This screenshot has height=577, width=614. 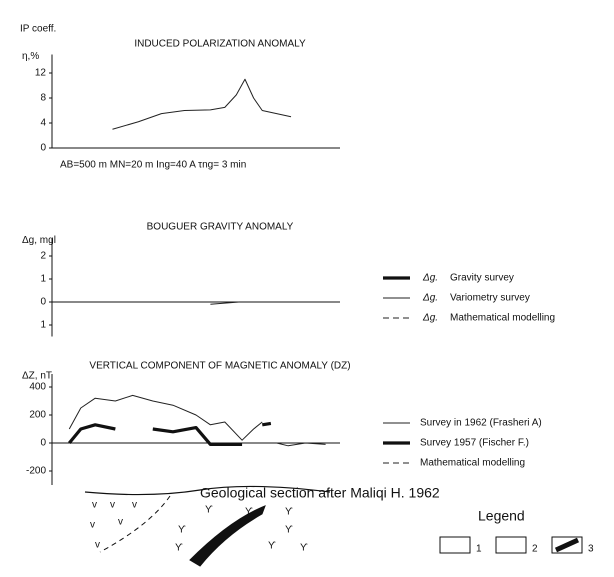 I want to click on legend-item: 3, so click(x=591, y=549).